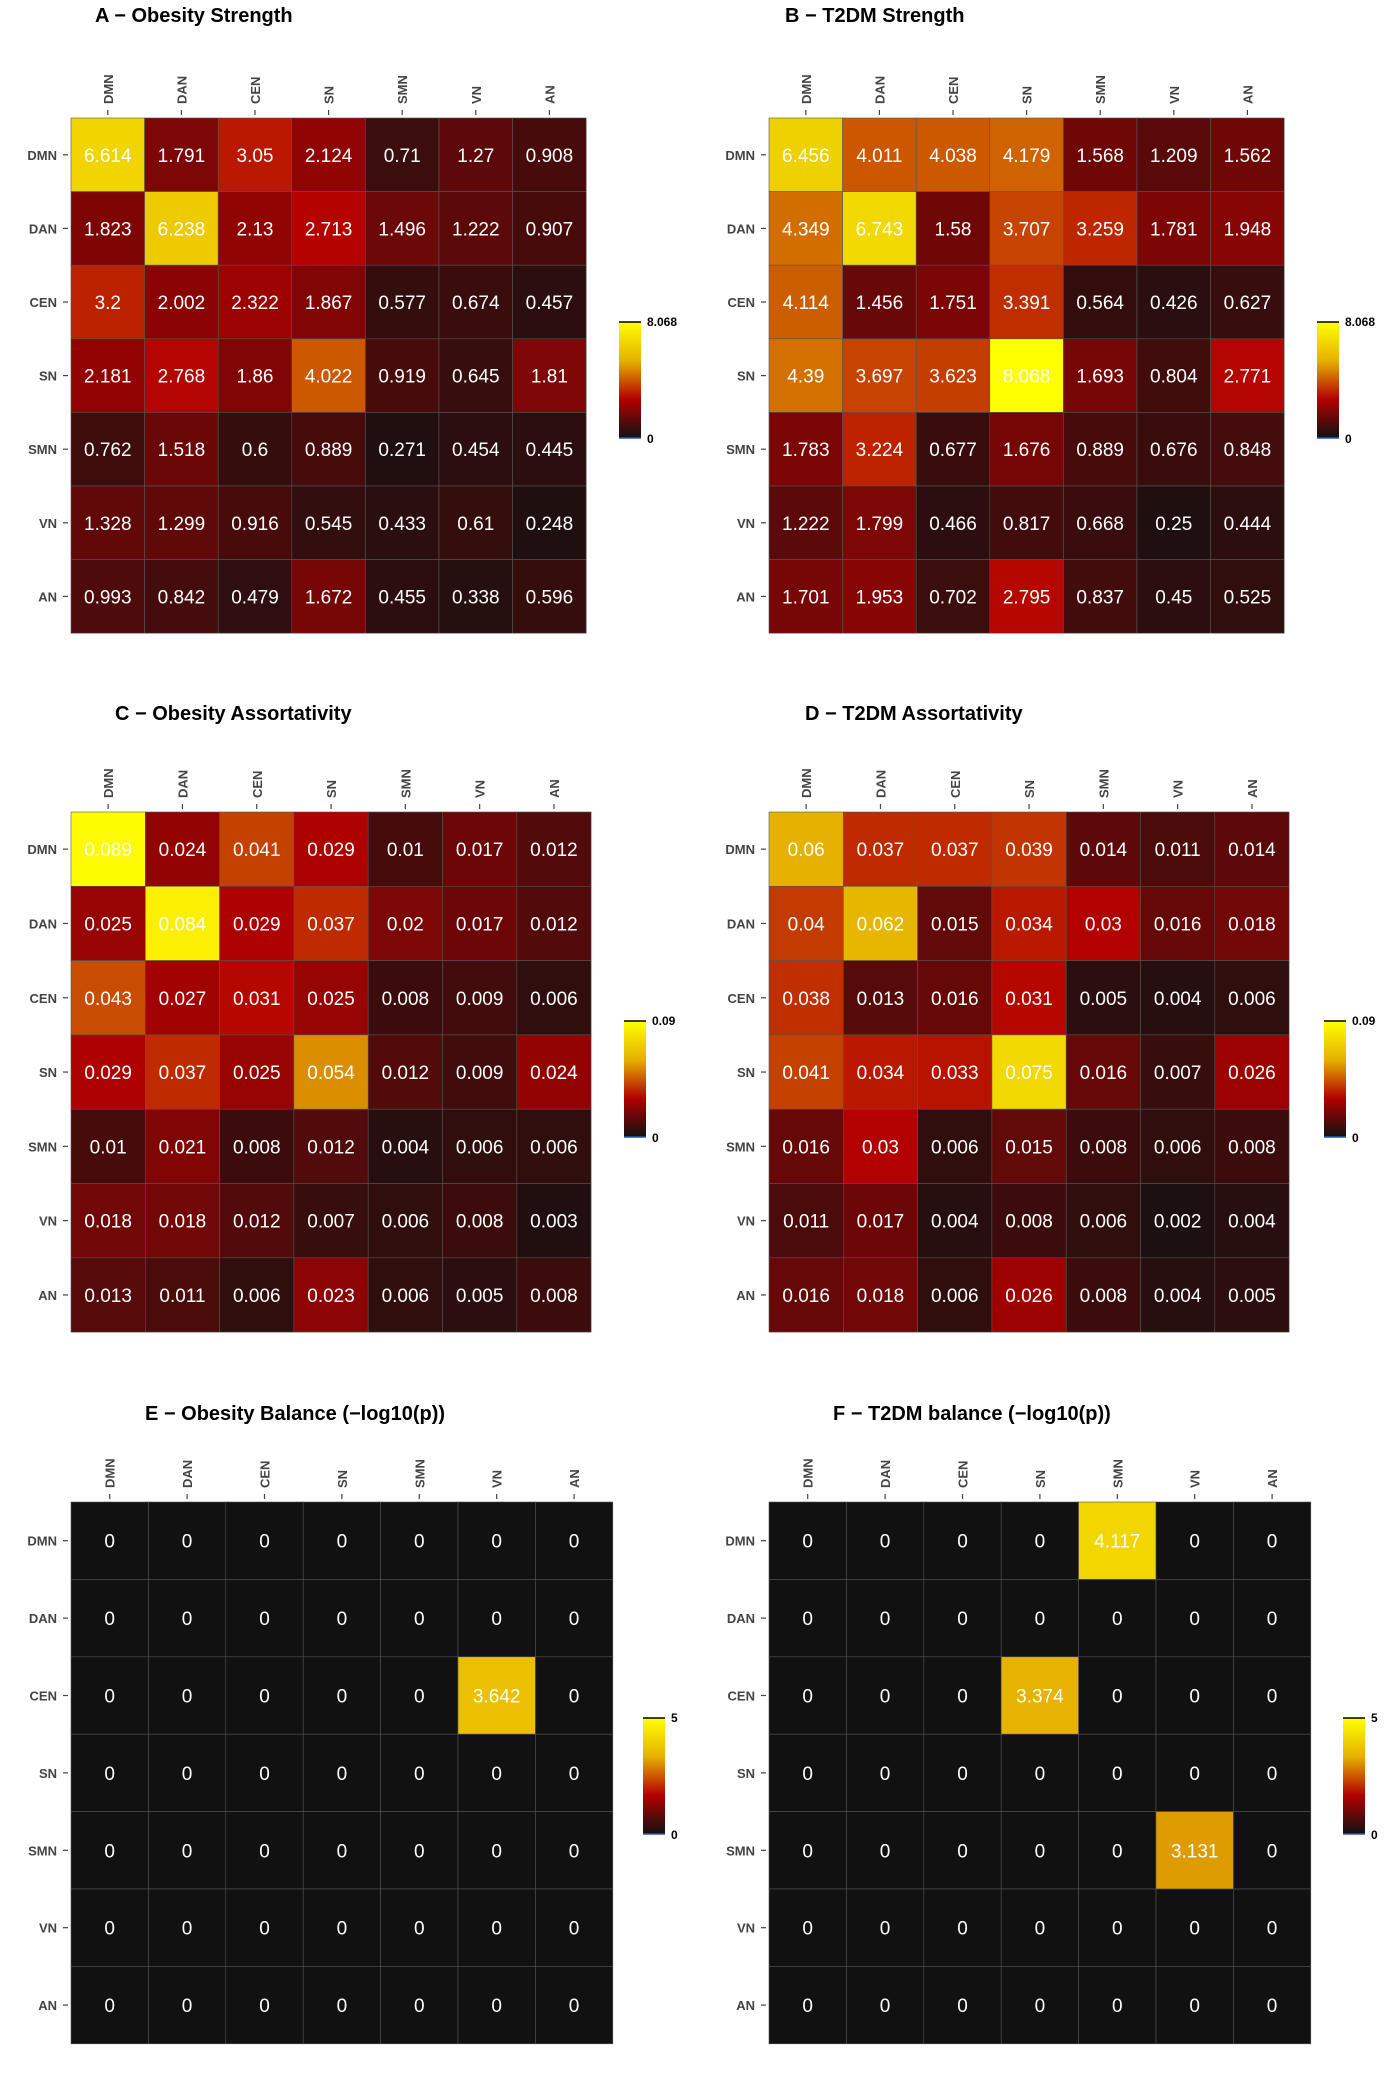 The image size is (1400, 2100). Describe the element at coordinates (182, 303) in the screenshot. I see `cell-value-label: 2.002` at that location.